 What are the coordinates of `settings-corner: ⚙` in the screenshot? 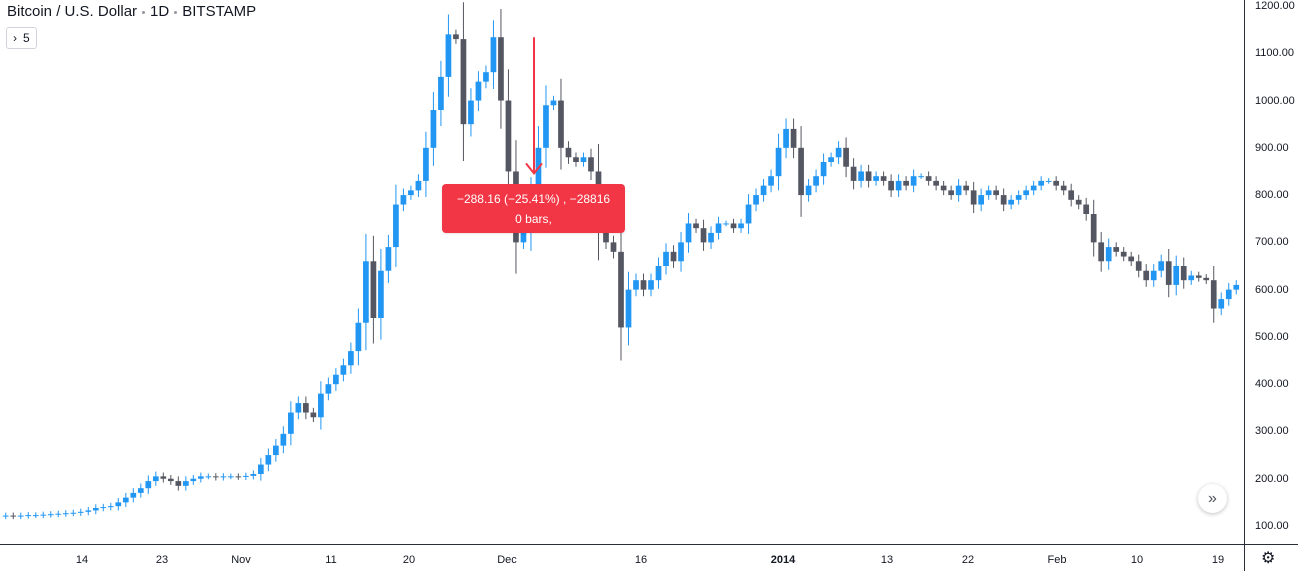 It's located at (1271, 557).